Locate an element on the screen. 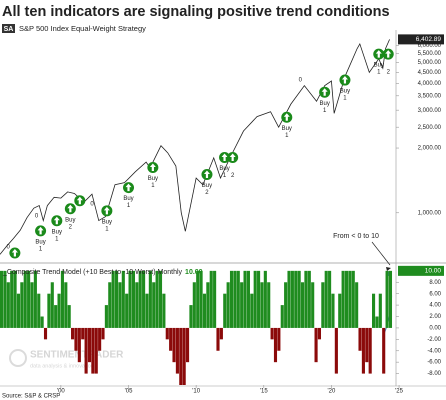 The image size is (446, 400). badge: SA is located at coordinates (9, 29).